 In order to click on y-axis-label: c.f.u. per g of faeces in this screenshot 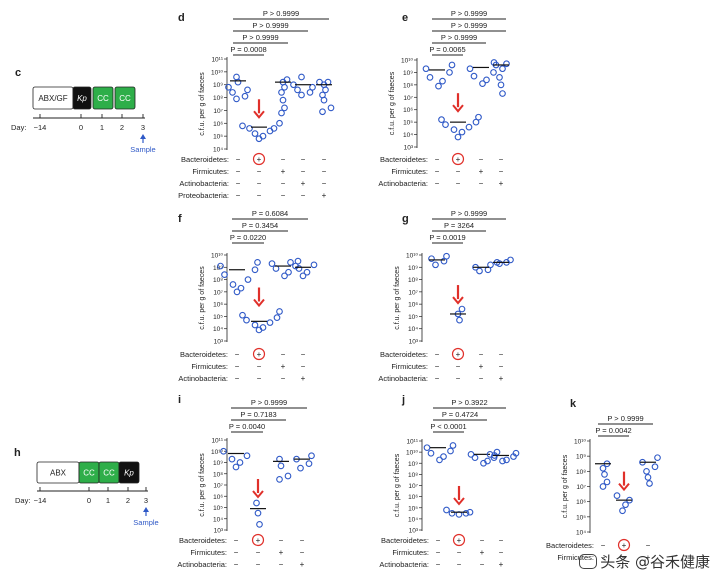, I will do `click(202, 104)`.